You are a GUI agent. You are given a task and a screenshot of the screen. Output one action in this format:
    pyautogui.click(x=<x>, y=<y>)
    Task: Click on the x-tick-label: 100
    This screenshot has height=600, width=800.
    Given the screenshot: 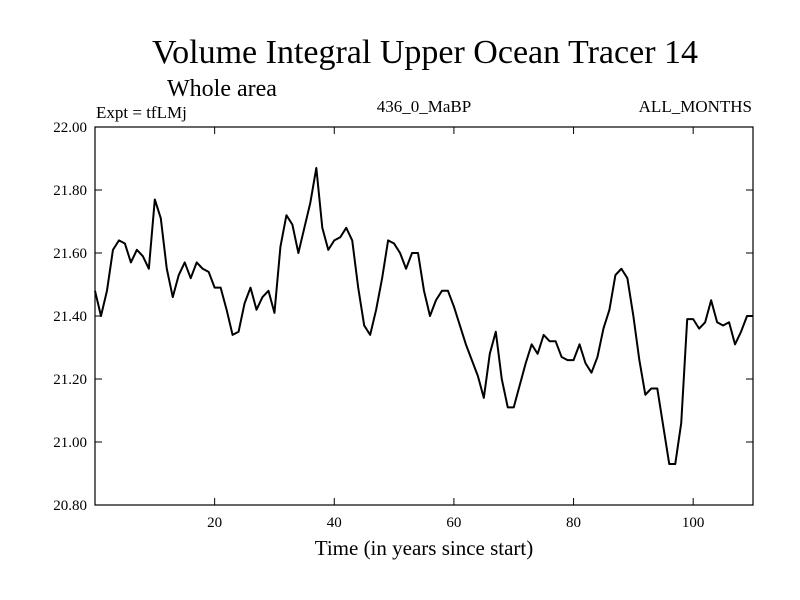 What is the action you would take?
    pyautogui.click(x=693, y=523)
    